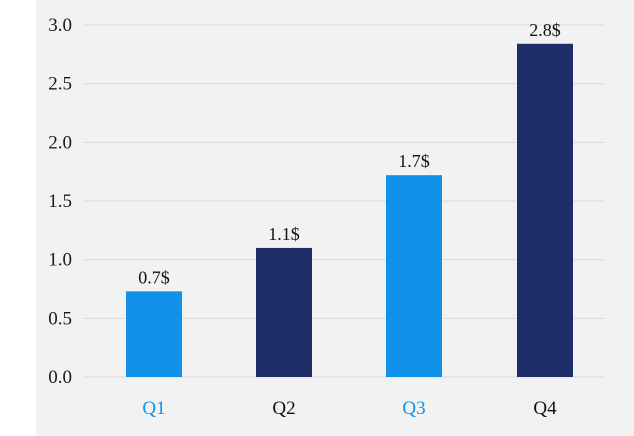 Image resolution: width=634 pixels, height=436 pixels. What do you see at coordinates (545, 30) in the screenshot?
I see `data-label-q4: 2.8$` at bounding box center [545, 30].